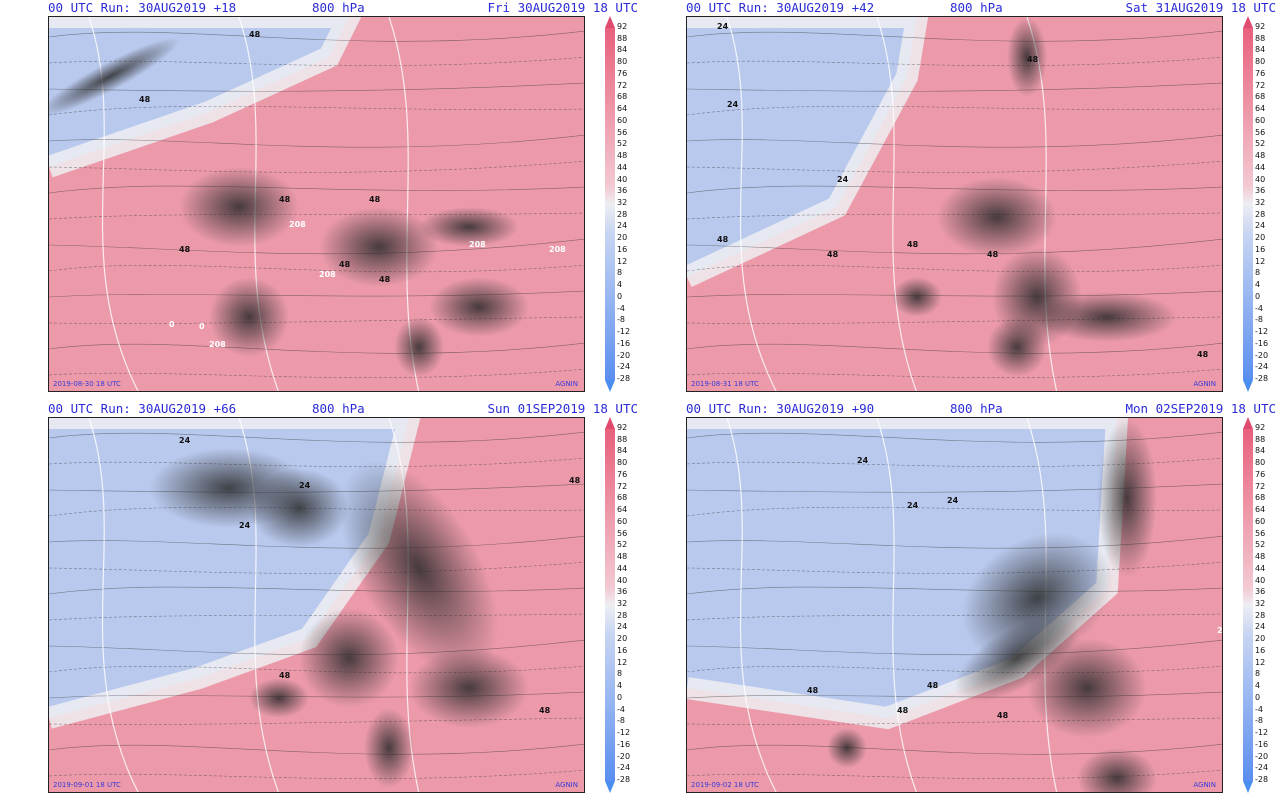 This screenshot has height=800, width=1276. I want to click on colorbar-tick-label: 60, so click(622, 120).